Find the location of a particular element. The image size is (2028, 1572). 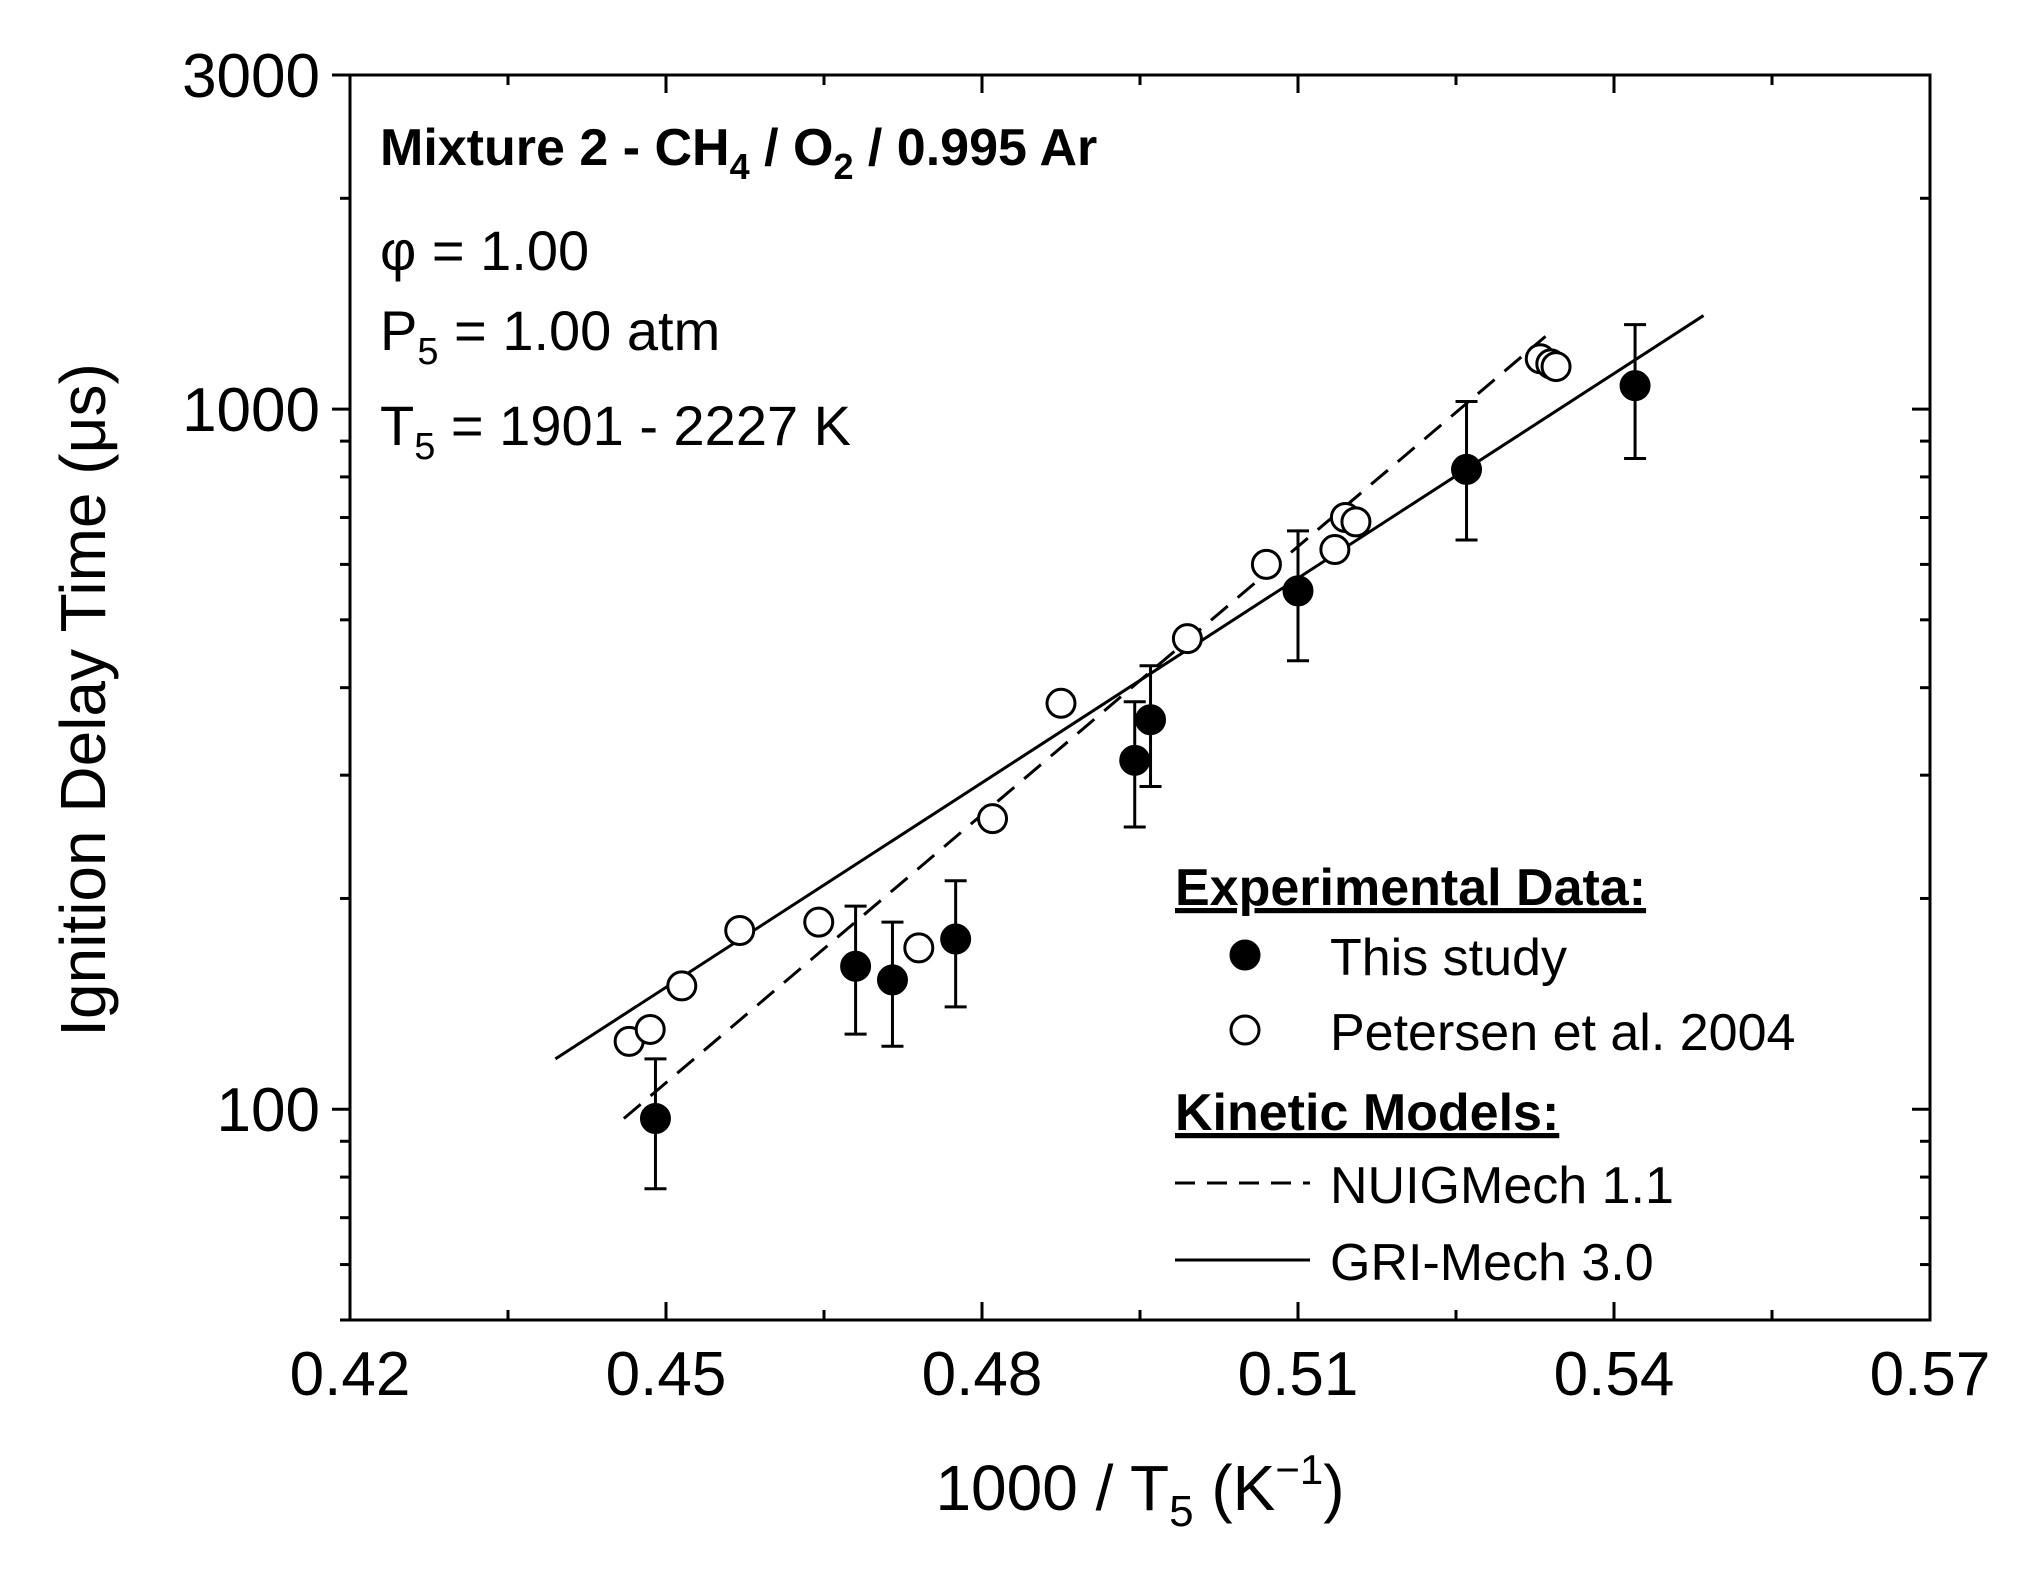

legend-label-nuigmech: NUIGMech 1.1 is located at coordinates (1502, 1186).